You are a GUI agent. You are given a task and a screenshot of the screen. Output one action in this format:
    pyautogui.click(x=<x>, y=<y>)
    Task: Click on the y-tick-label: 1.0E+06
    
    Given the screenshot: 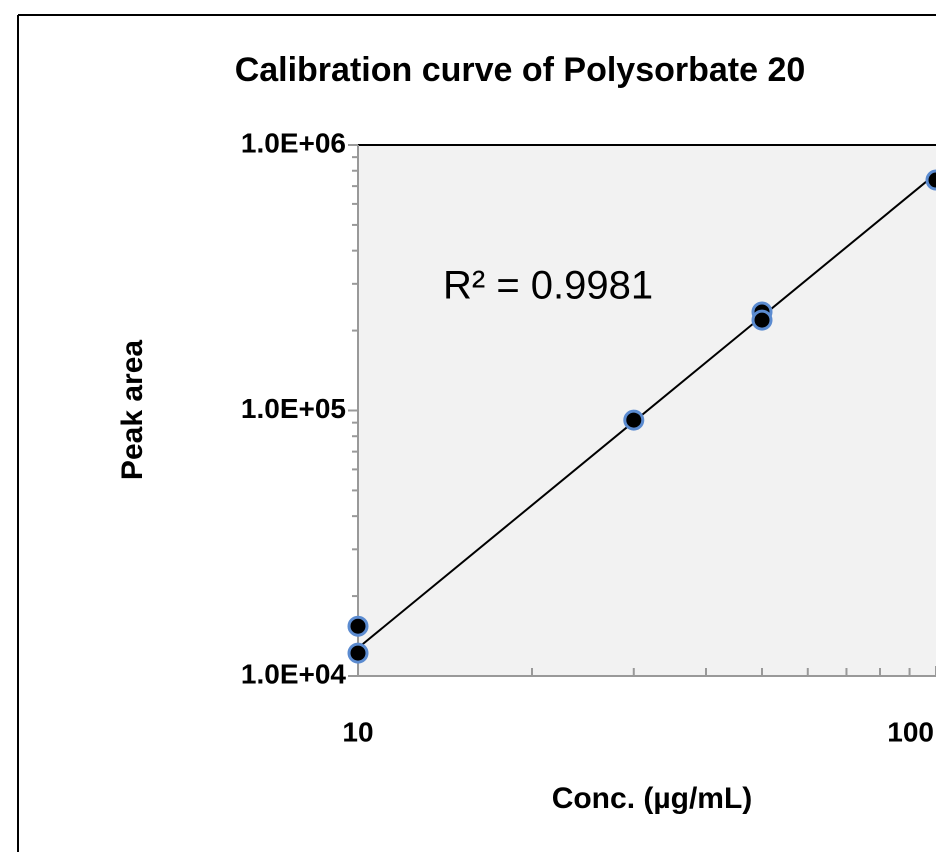 What is the action you would take?
    pyautogui.click(x=293, y=142)
    